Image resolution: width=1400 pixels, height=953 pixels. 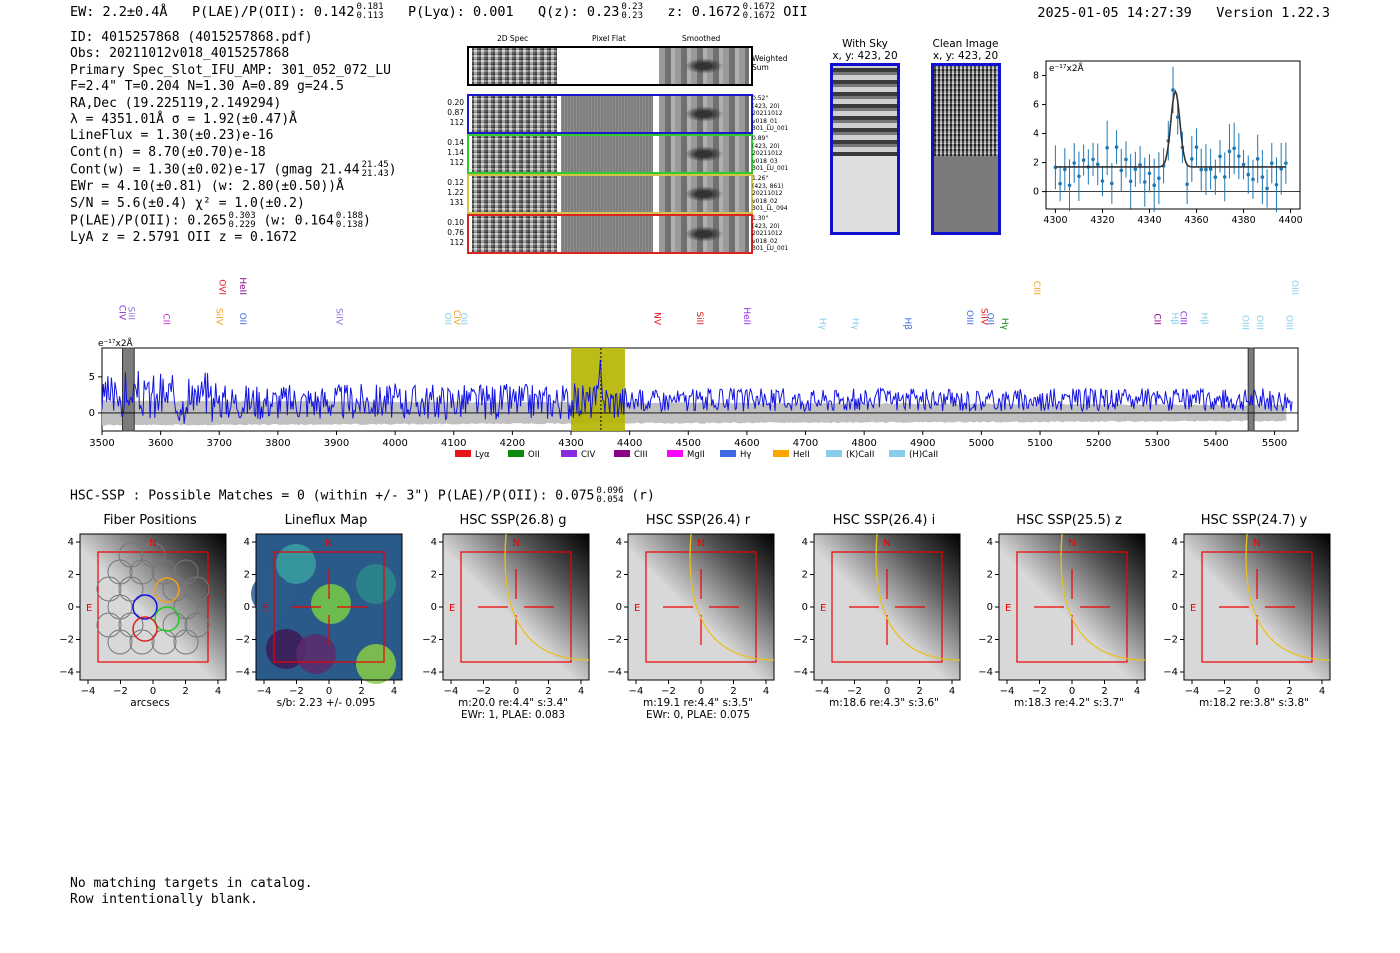 What do you see at coordinates (1274, 443) in the screenshot?
I see `spec-x-tick-label: 5500` at bounding box center [1274, 443].